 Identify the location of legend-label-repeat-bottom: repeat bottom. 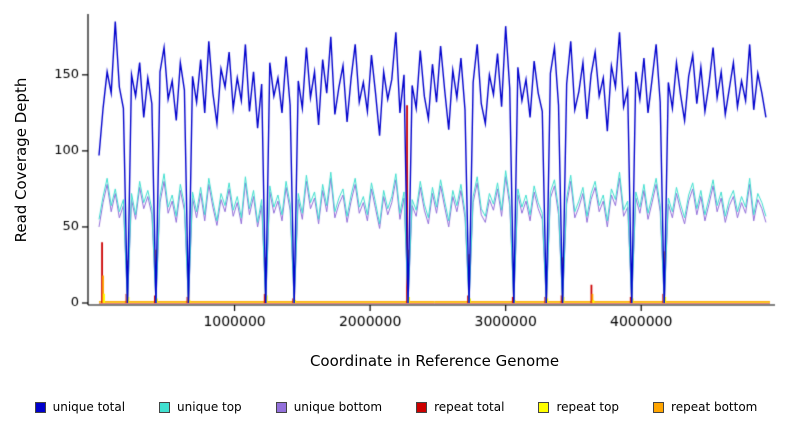
(714, 407).